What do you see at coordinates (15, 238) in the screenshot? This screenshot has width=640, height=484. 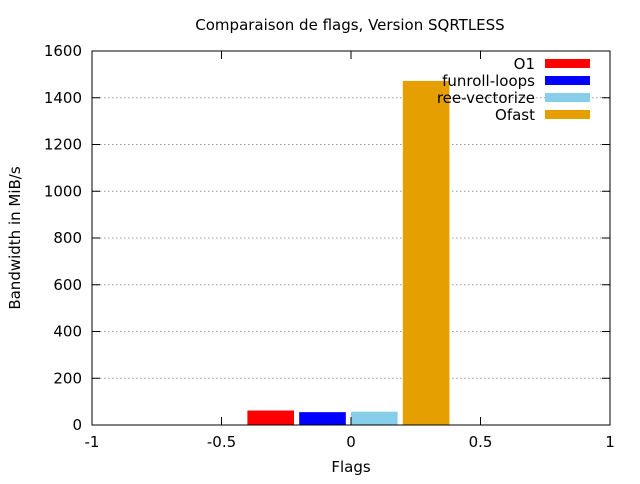 I see `y-axis-label: Bandwidth in MiB/s` at bounding box center [15, 238].